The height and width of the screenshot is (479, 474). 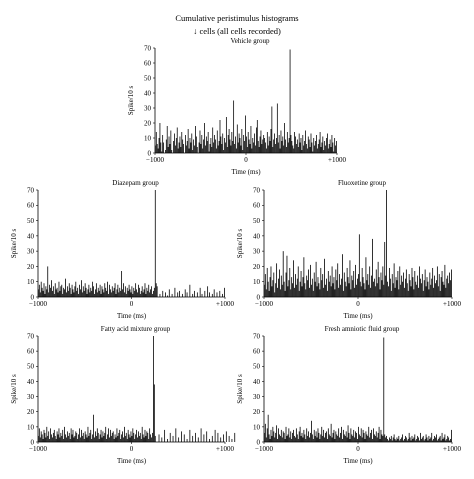 I want to click on y-tick-label: 40, so click(x=148, y=93).